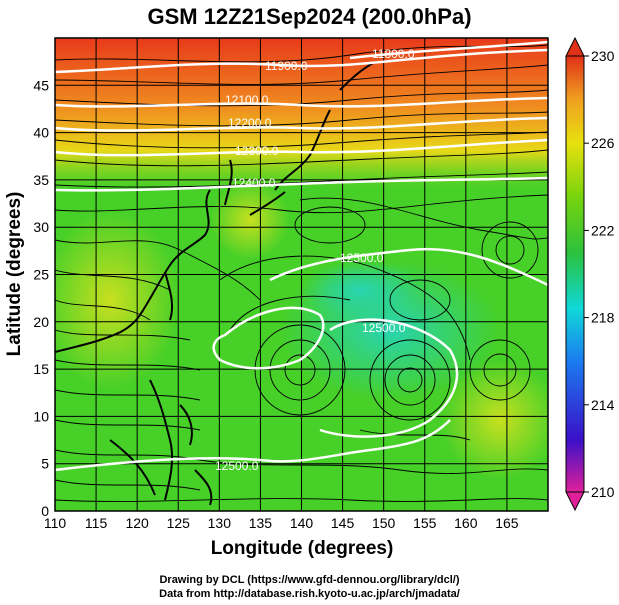  What do you see at coordinates (575, 46) in the screenshot?
I see `colorbar-max-arrow` at bounding box center [575, 46].